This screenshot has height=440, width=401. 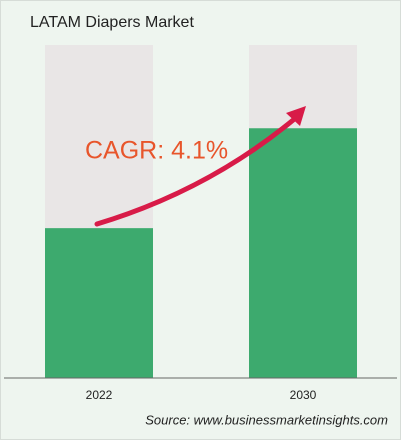 I want to click on x-tick-label: 2022, so click(x=99, y=395).